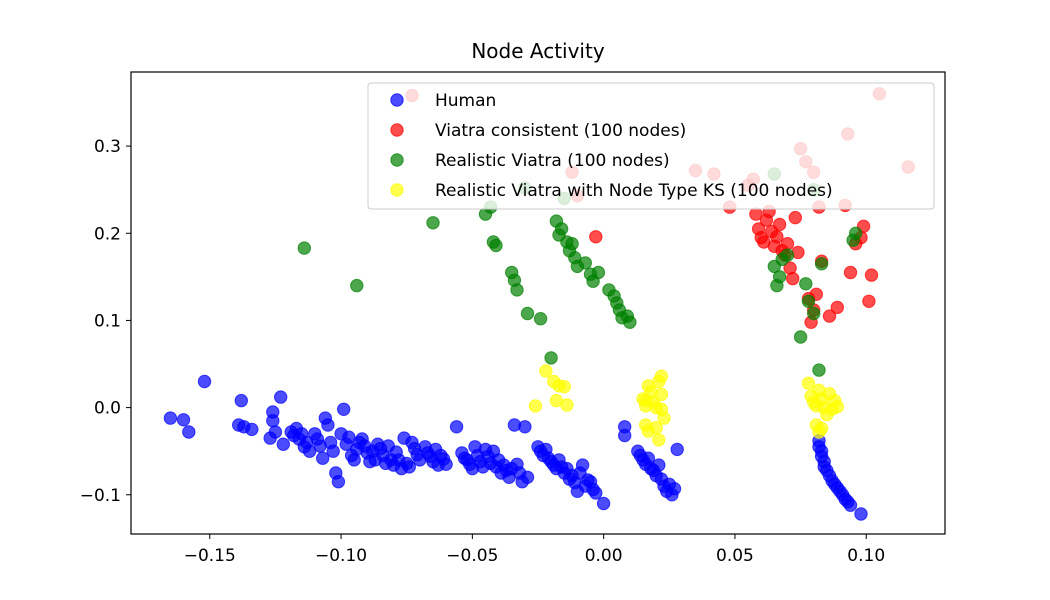  What do you see at coordinates (107, 234) in the screenshot?
I see `y-tick-label: 0.2` at bounding box center [107, 234].